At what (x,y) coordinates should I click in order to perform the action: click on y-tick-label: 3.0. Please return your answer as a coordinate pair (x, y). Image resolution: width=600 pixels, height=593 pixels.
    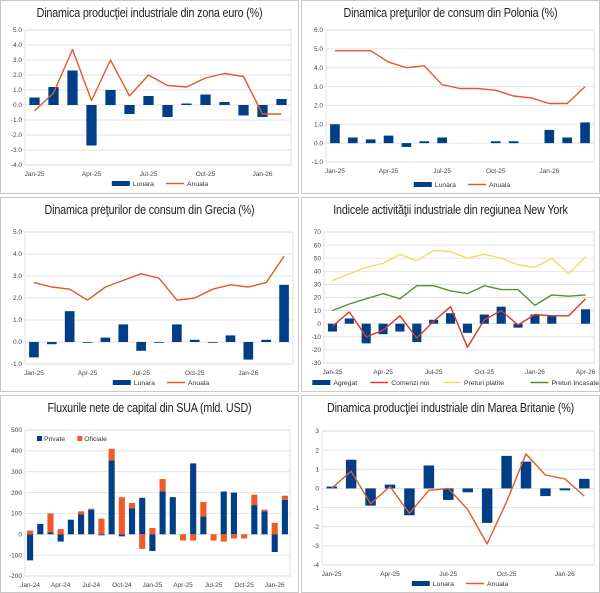
    Looking at the image, I should click on (17, 60).